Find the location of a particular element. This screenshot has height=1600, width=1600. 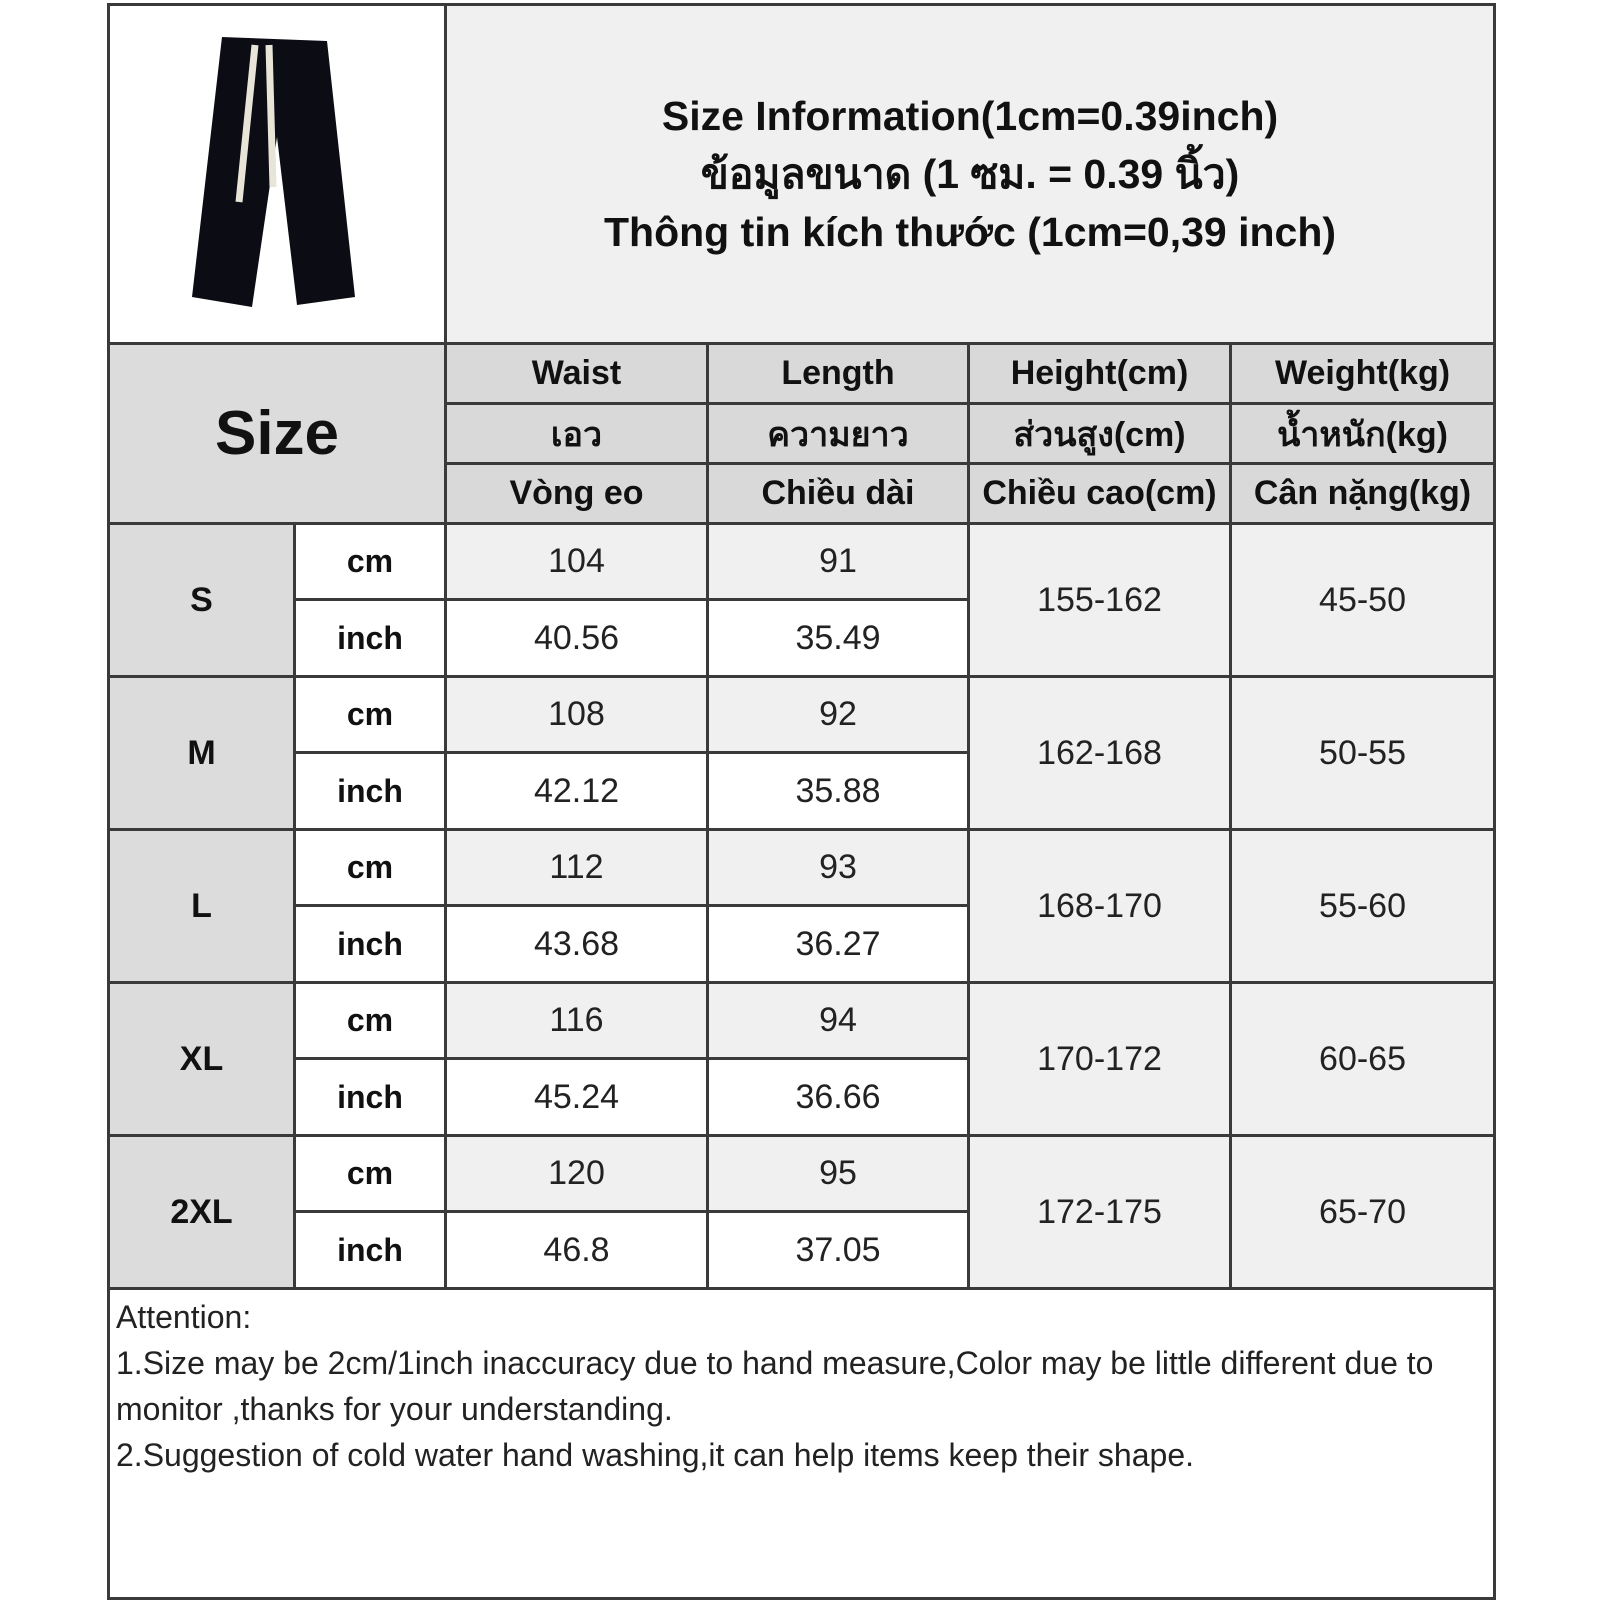

col-waist-th: เอว is located at coordinates (576, 433).